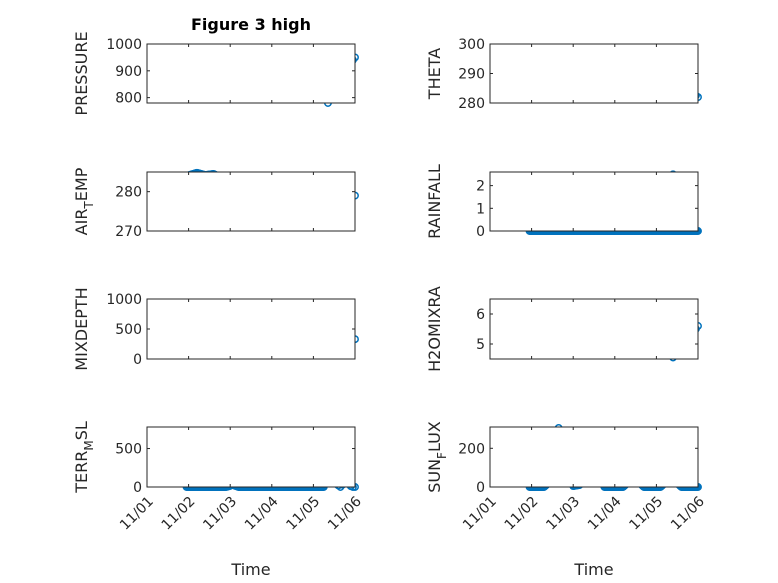  I want to click on subplot-rainfall: 0 1 2 RAINFALL, so click(563, 202).